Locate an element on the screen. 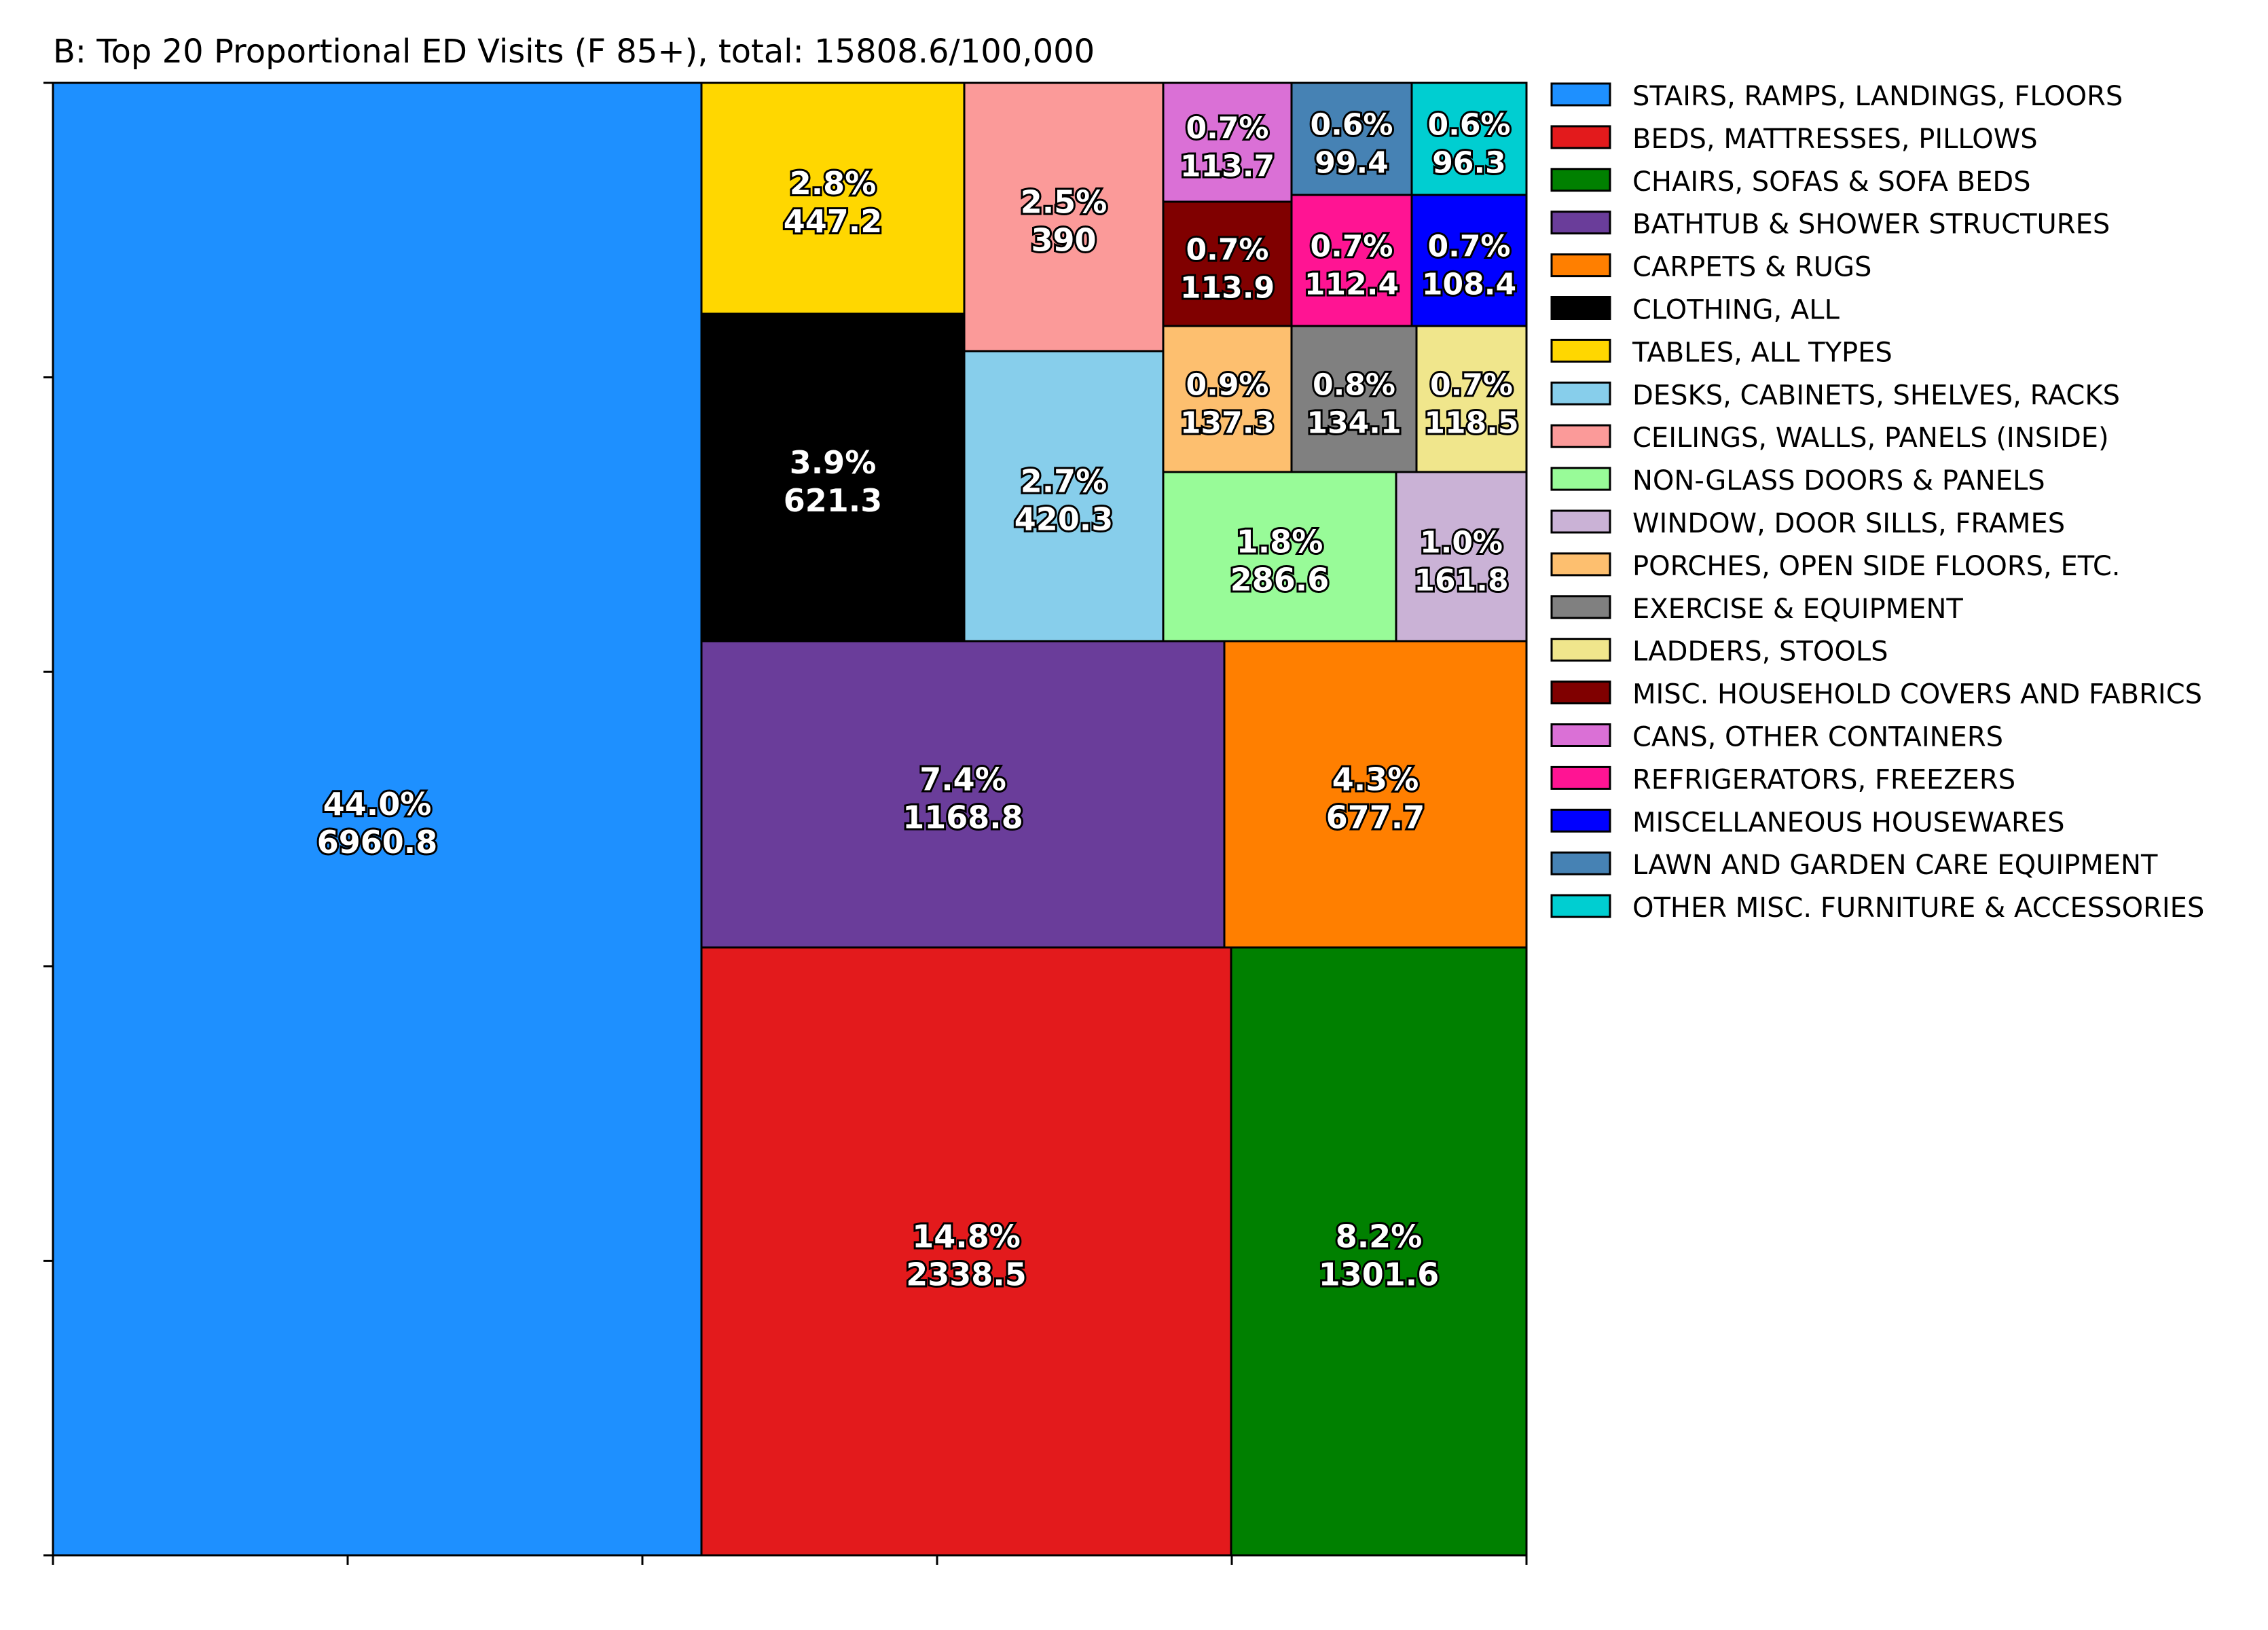 This screenshot has width=2268, height=1630. tile-percent-label: 3.9% is located at coordinates (833, 462).